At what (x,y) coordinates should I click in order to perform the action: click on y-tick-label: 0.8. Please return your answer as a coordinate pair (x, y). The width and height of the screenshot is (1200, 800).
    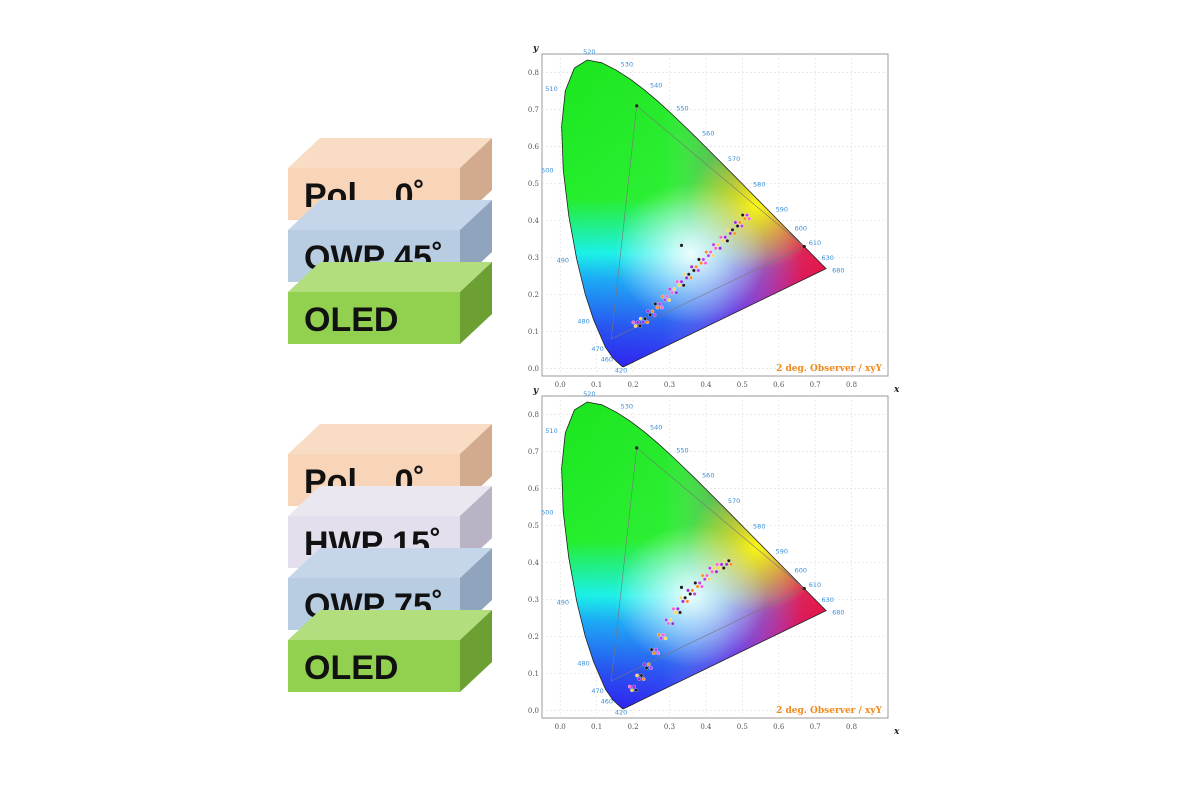
    Looking at the image, I should click on (533, 415).